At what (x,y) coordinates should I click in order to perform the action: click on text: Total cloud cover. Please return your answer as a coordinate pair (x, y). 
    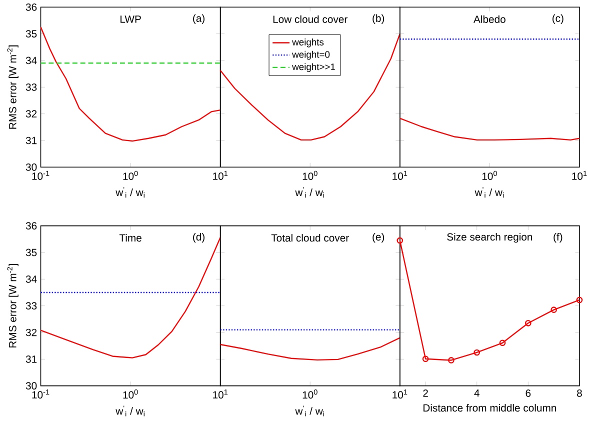
    Looking at the image, I should click on (310, 238).